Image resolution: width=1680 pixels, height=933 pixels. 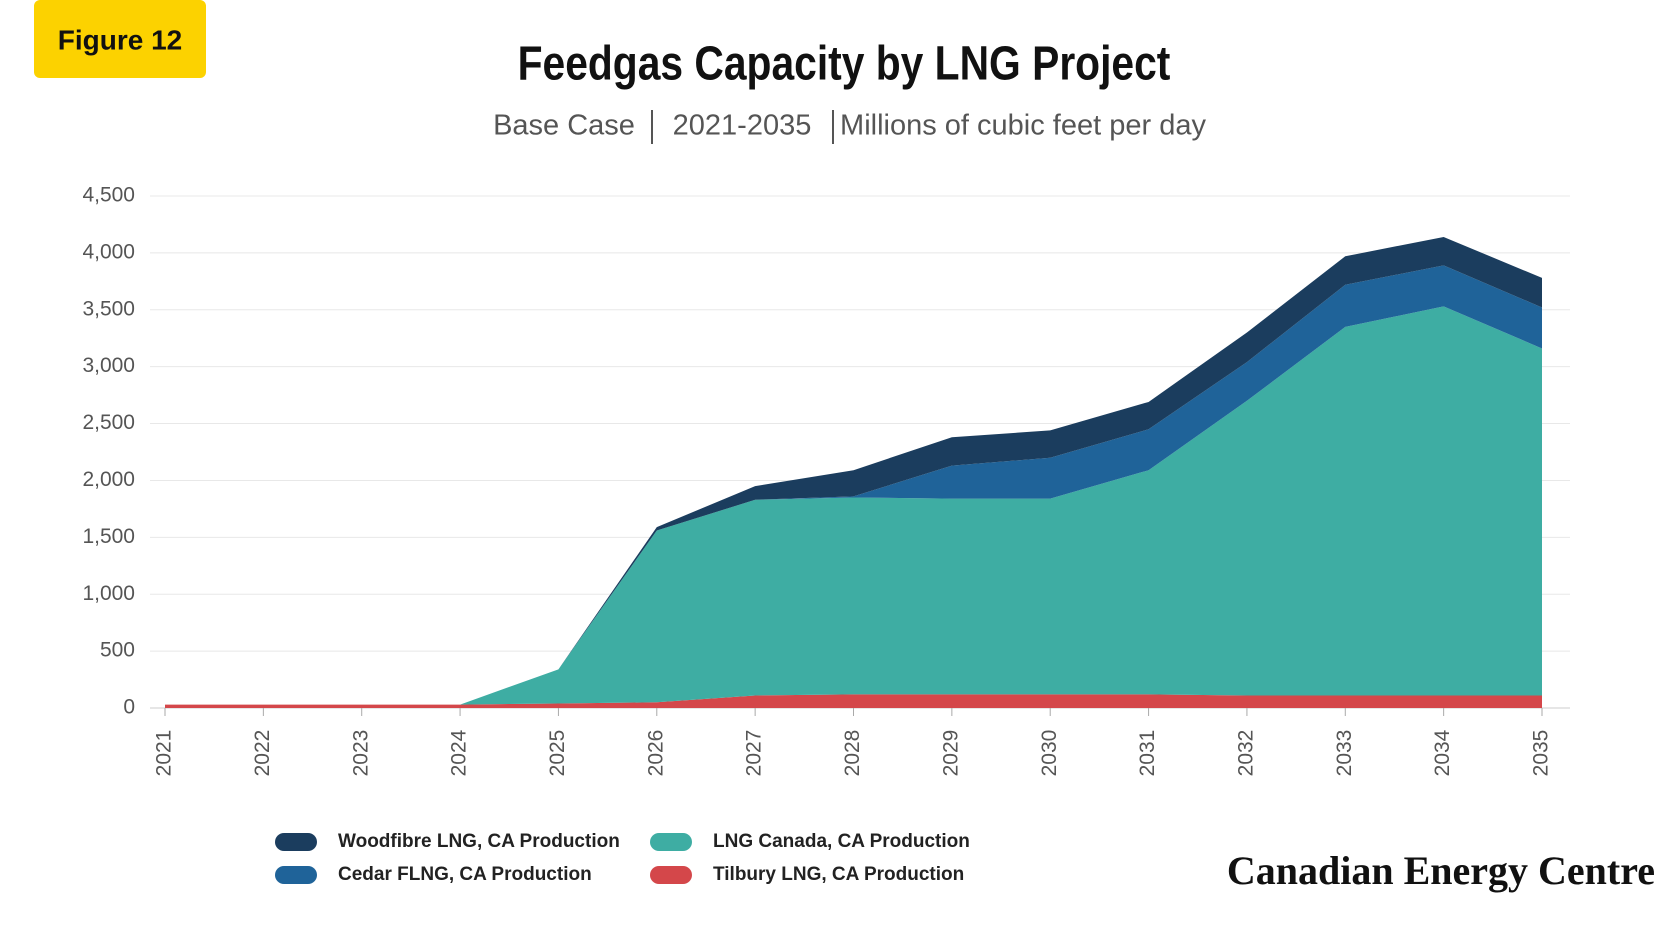 What do you see at coordinates (108, 422) in the screenshot?
I see `y-tick-label: 2,500` at bounding box center [108, 422].